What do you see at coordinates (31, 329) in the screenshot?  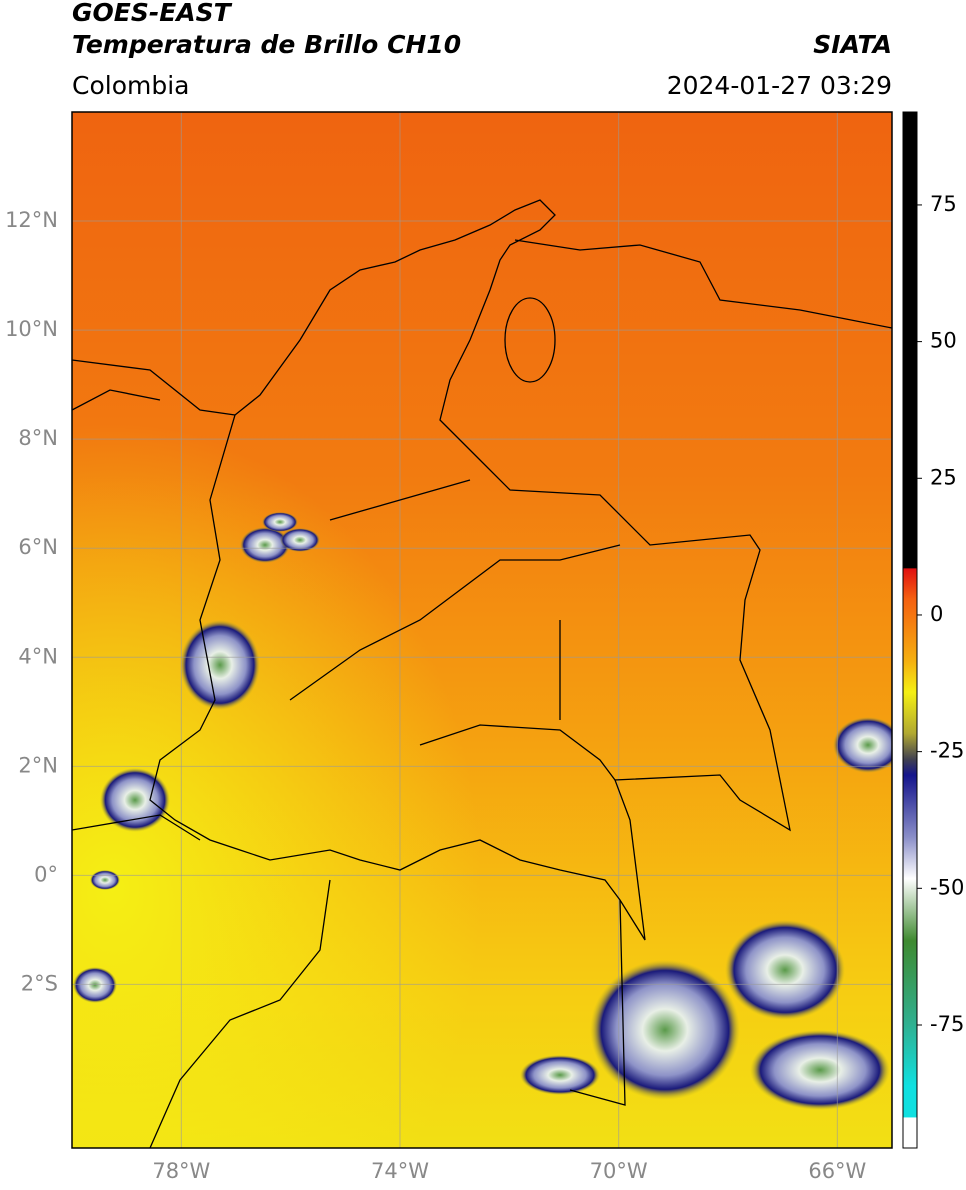 I see `lat-tick-label: 10°N` at bounding box center [31, 329].